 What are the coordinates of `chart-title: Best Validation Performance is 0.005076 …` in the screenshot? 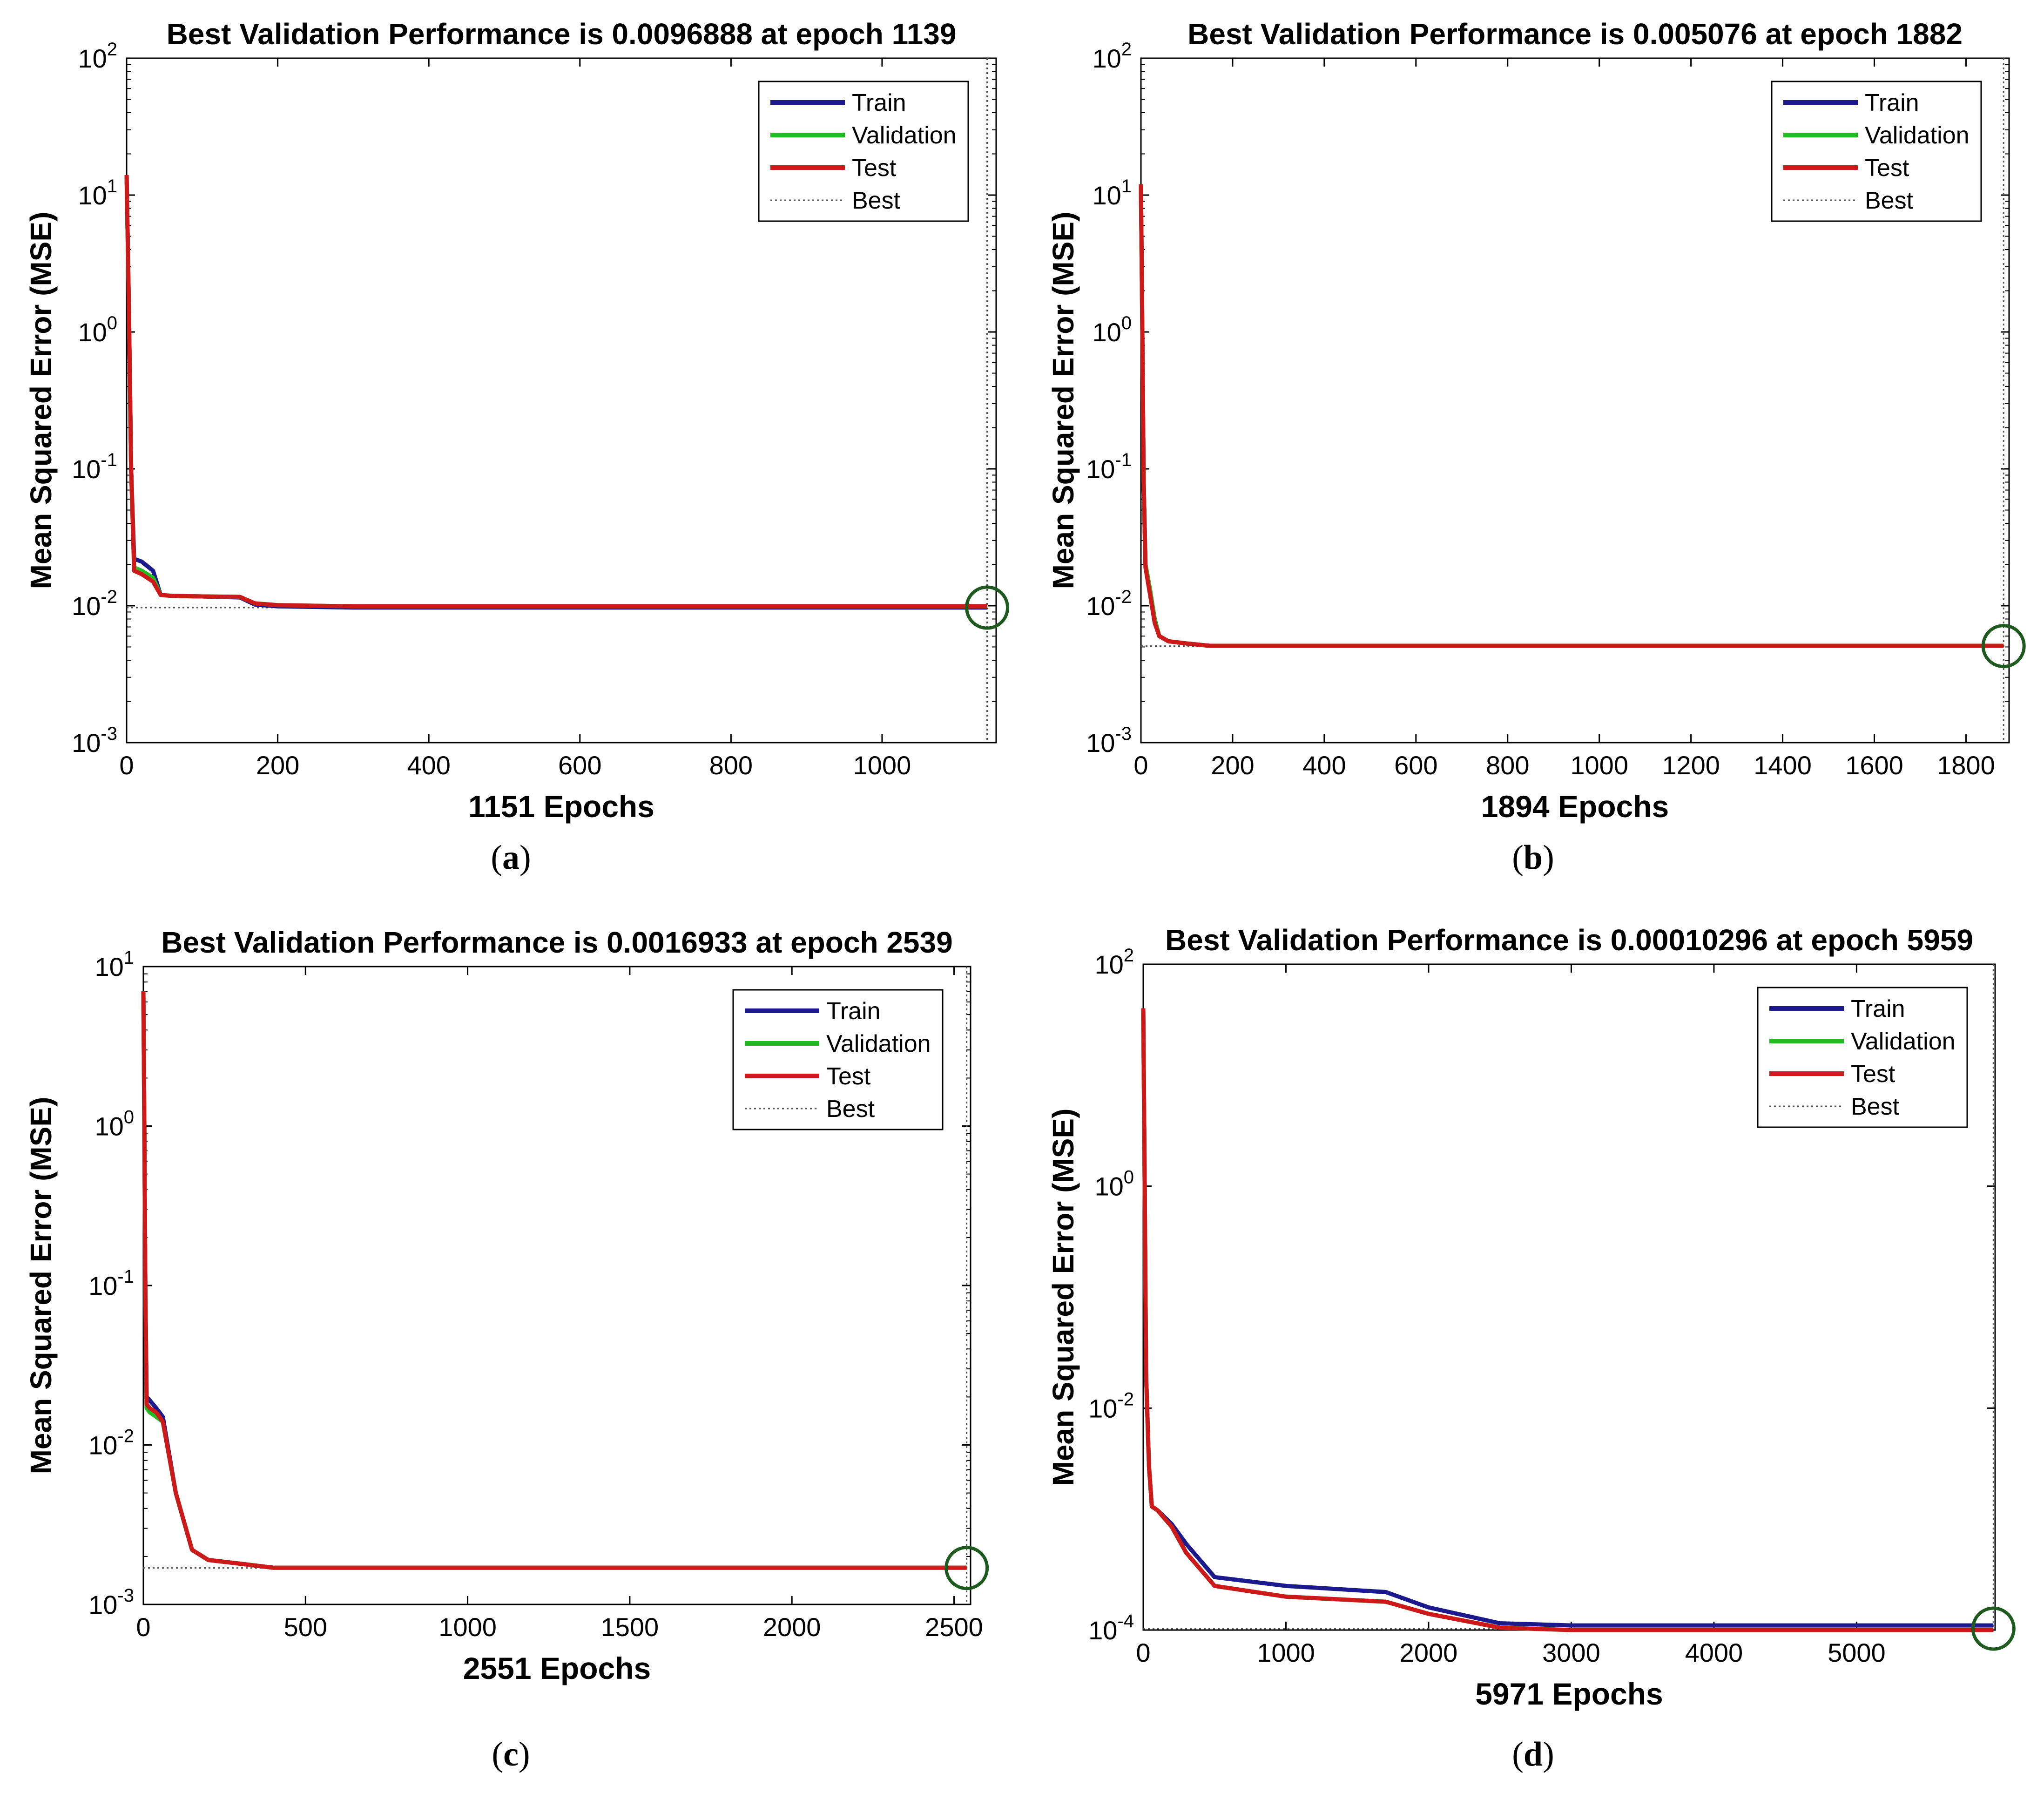 It's located at (1575, 34).